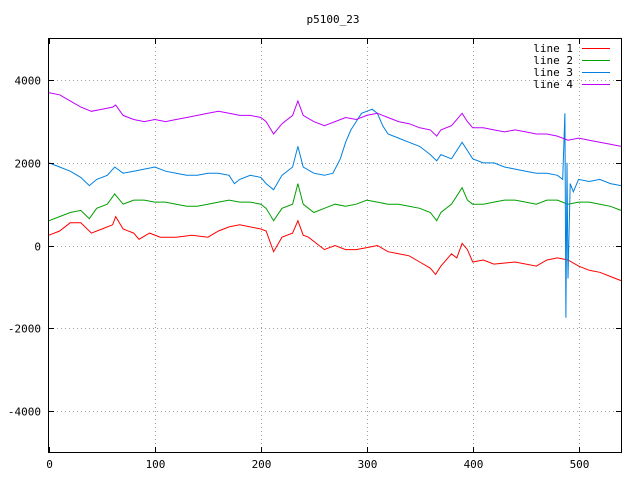  What do you see at coordinates (553, 72) in the screenshot?
I see `legend-label-3: line 3` at bounding box center [553, 72].